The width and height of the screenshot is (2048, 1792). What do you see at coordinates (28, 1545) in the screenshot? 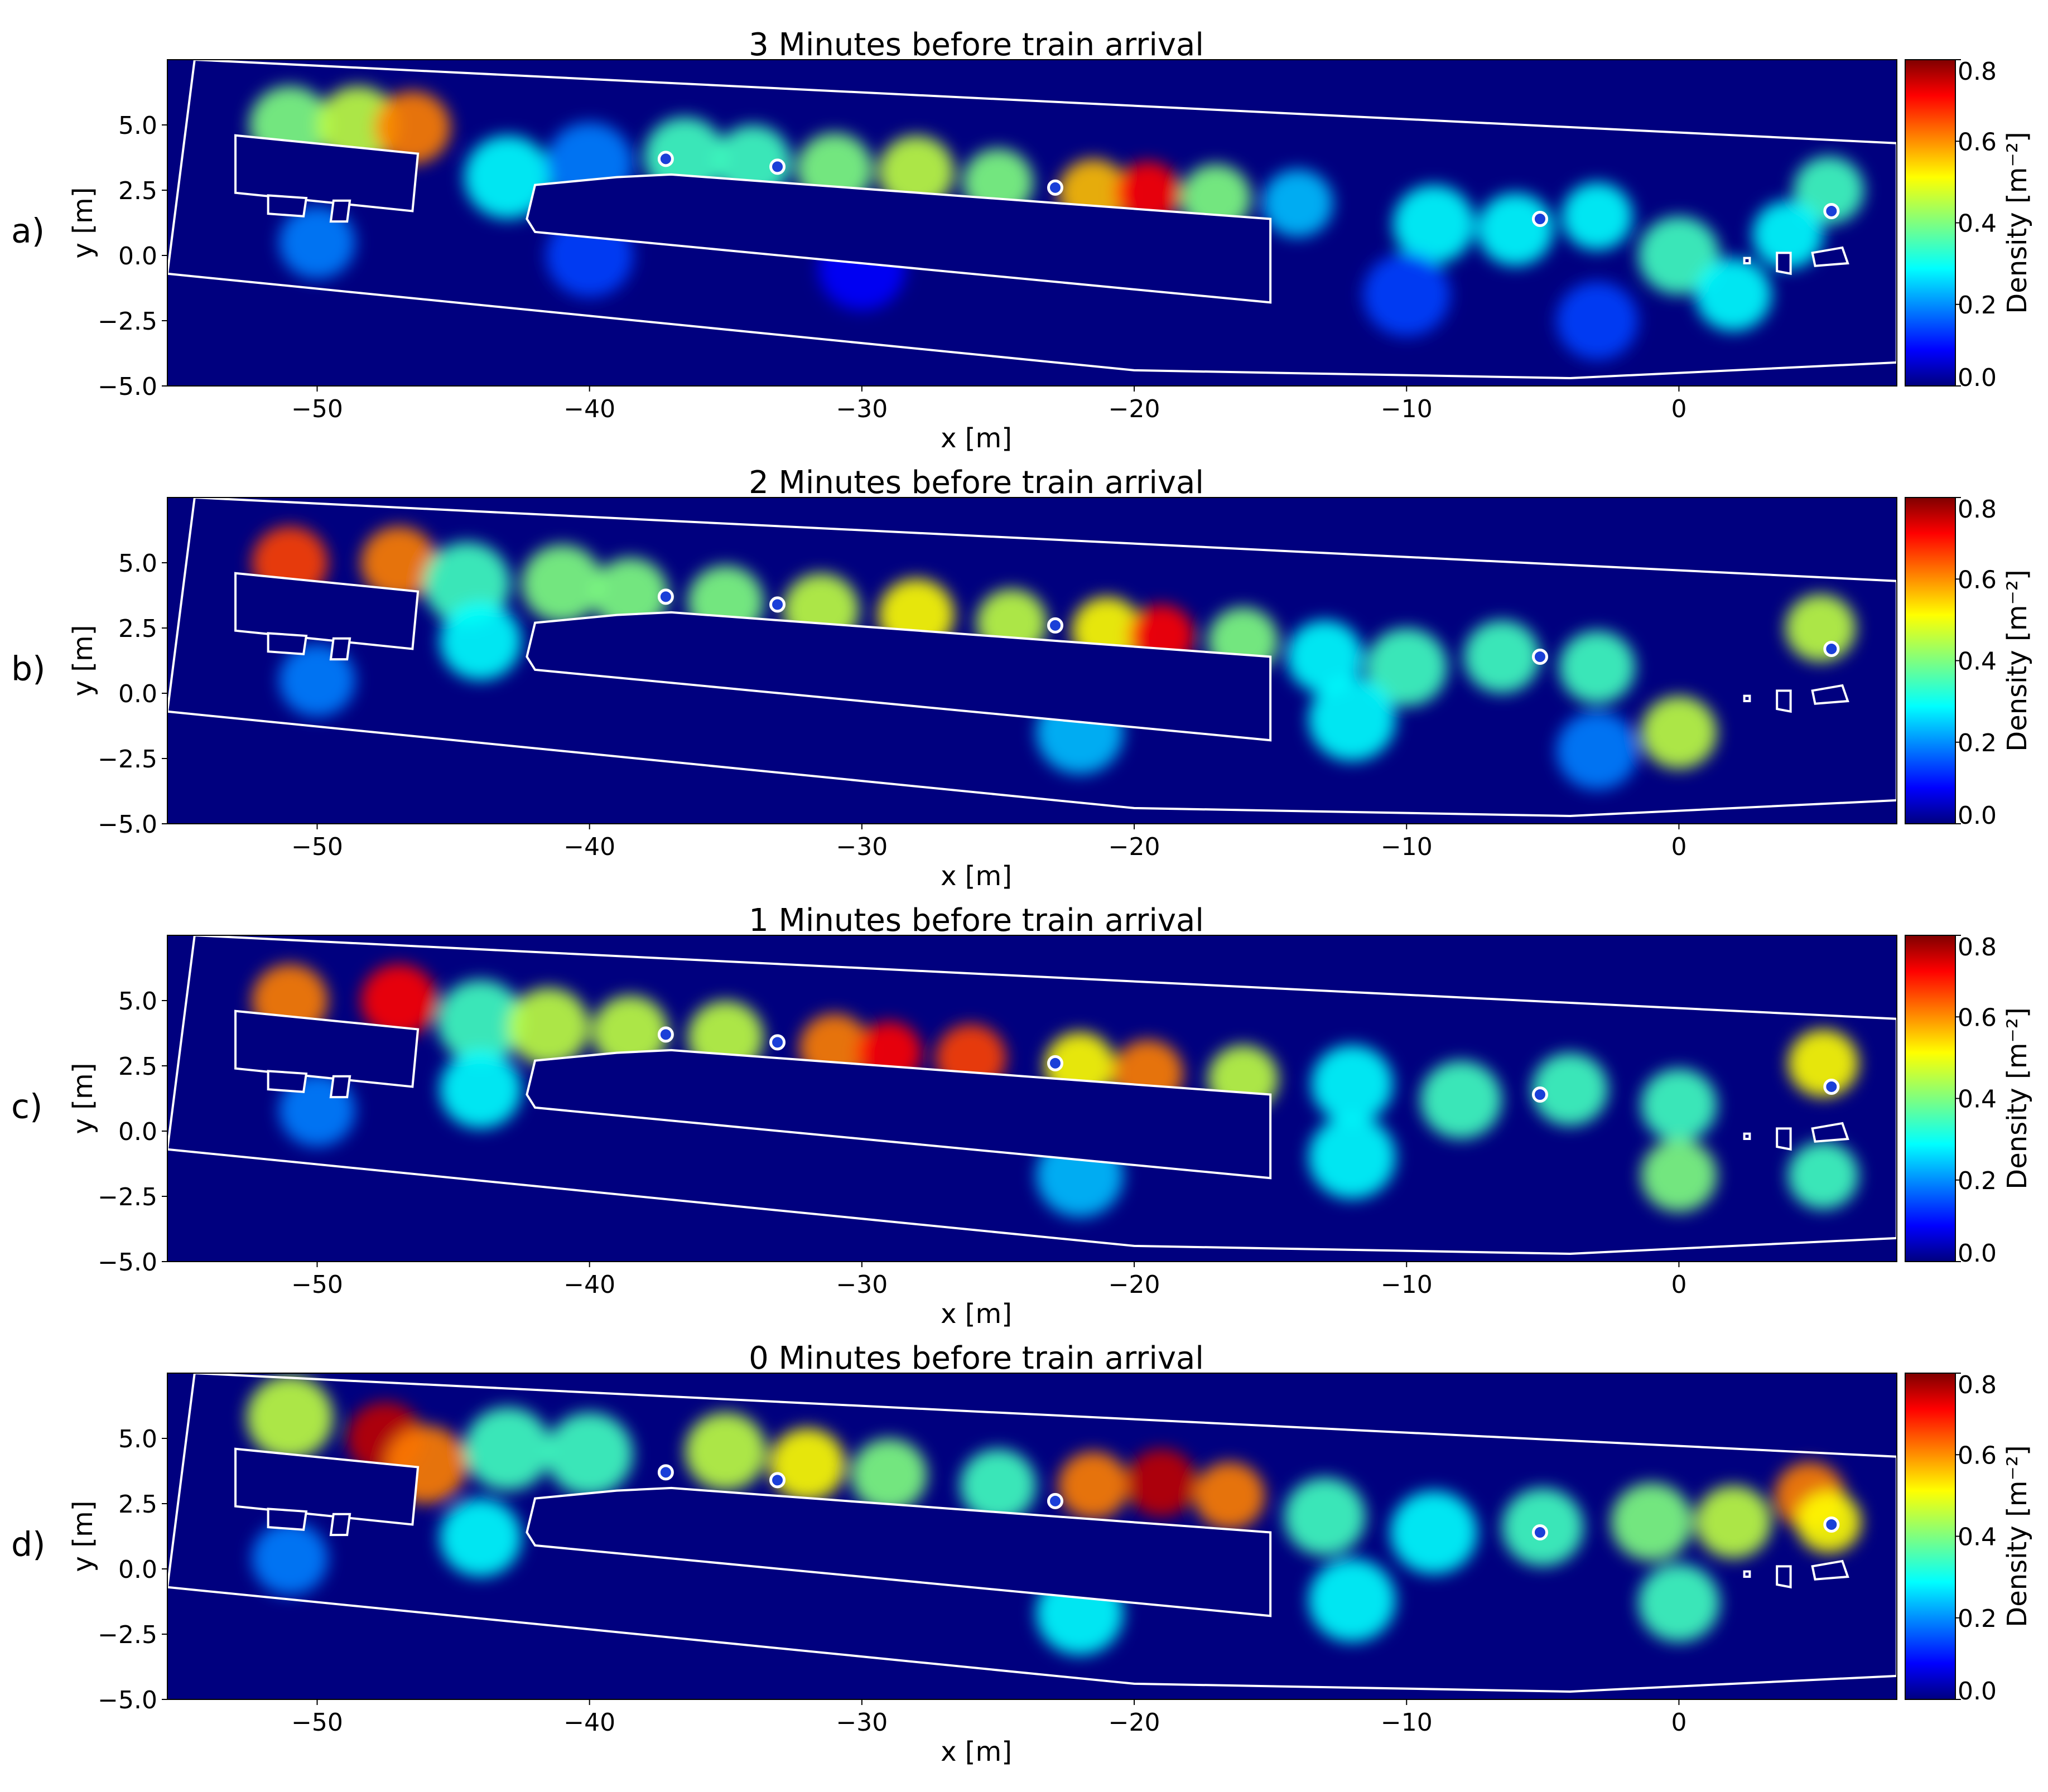
I see `panel-letter: d)` at bounding box center [28, 1545].